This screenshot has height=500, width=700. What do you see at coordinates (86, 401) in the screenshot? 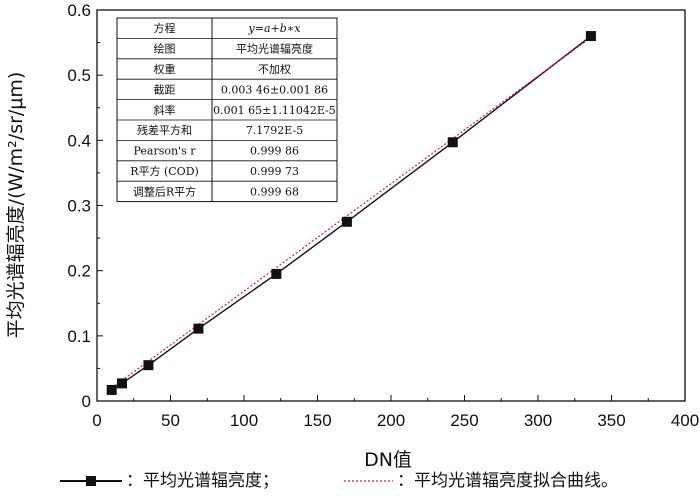
I see `y-tick-label: 0` at bounding box center [86, 401].